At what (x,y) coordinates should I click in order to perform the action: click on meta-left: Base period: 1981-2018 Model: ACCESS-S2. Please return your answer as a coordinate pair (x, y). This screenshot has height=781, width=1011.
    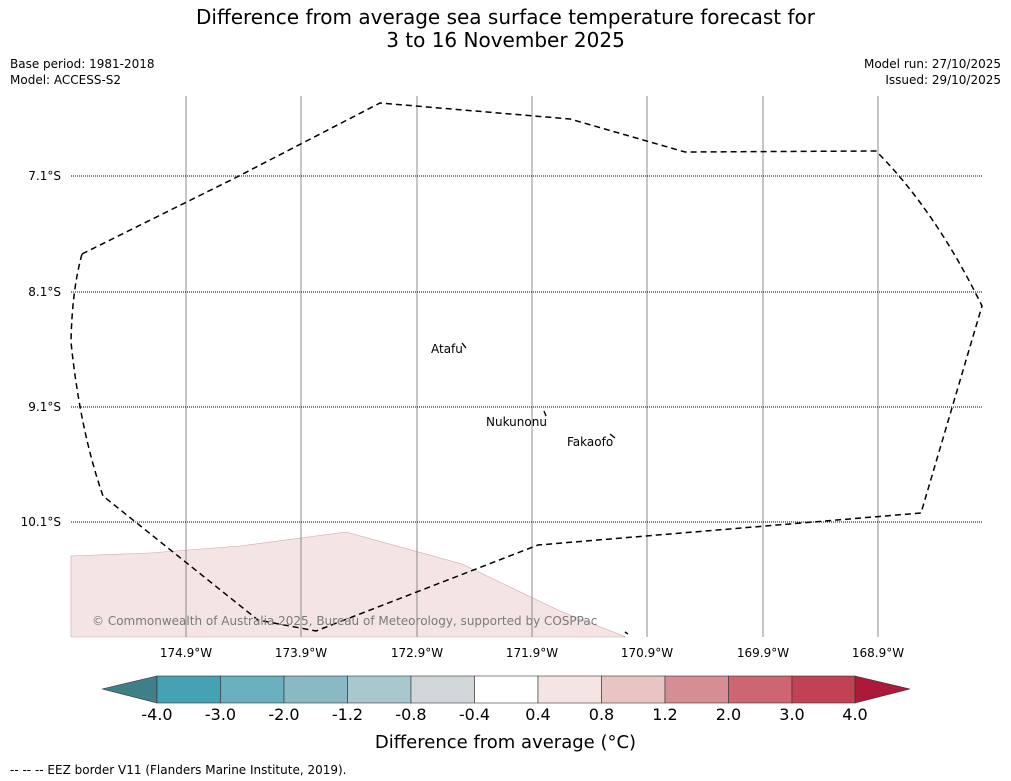
    Looking at the image, I should click on (82, 72).